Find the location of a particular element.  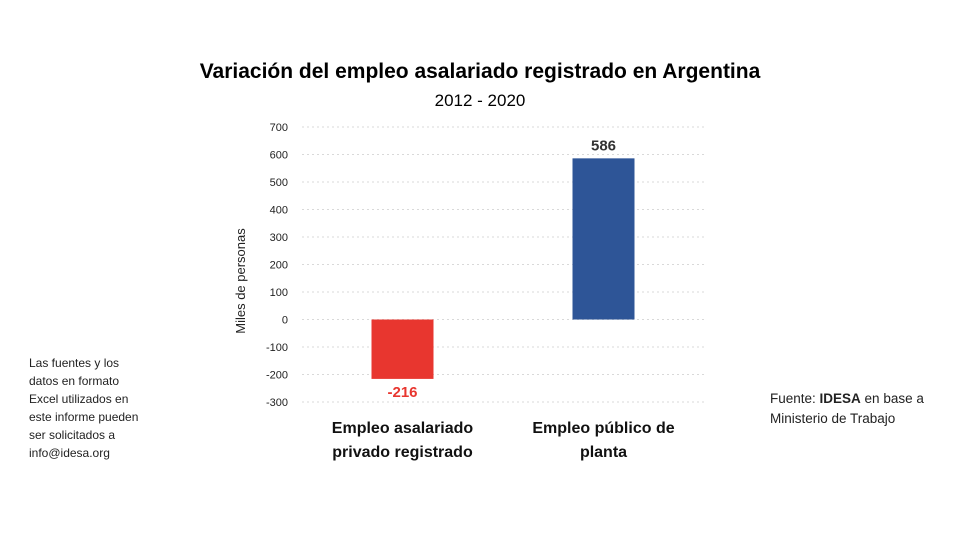

y-tick-label: 500 is located at coordinates (279, 183).